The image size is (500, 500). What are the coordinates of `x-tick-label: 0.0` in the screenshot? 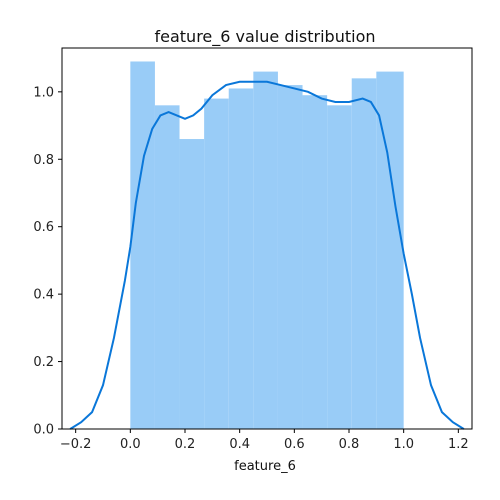 It's located at (130, 444).